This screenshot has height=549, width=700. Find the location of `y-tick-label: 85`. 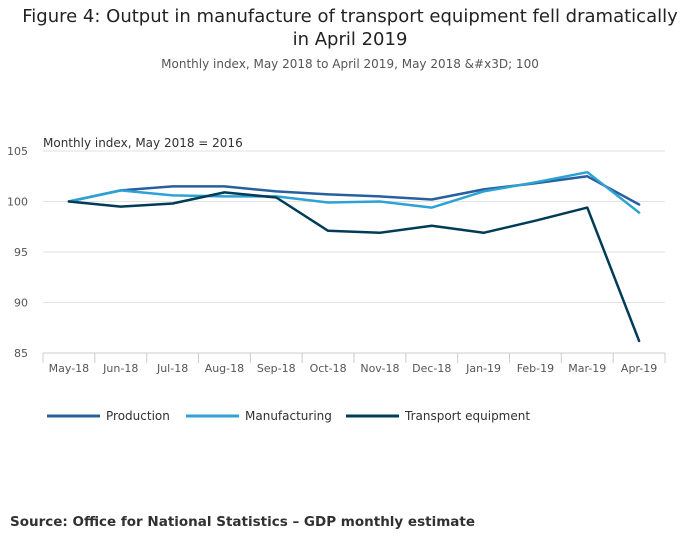

y-tick-label: 85 is located at coordinates (21, 353).